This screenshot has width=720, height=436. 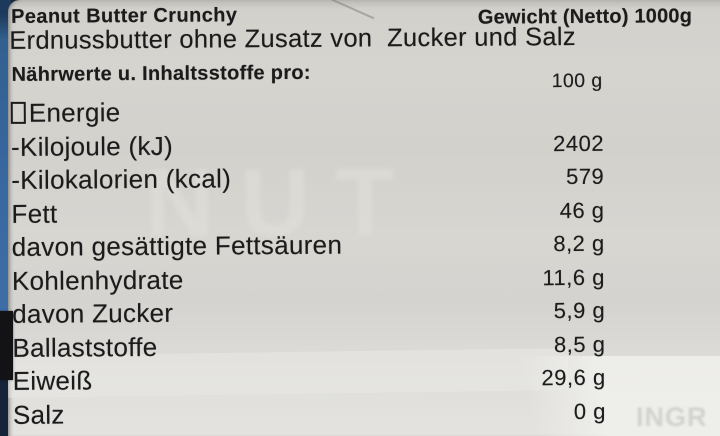 I want to click on nutrition-value: 579, so click(x=585, y=176).